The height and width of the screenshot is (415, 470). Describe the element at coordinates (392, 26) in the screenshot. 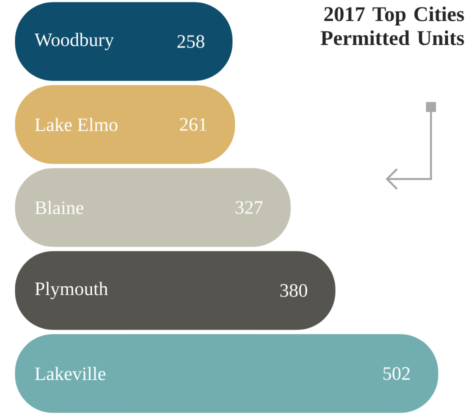

I see `text: 2017 Top Cities Permitted Units` at that location.